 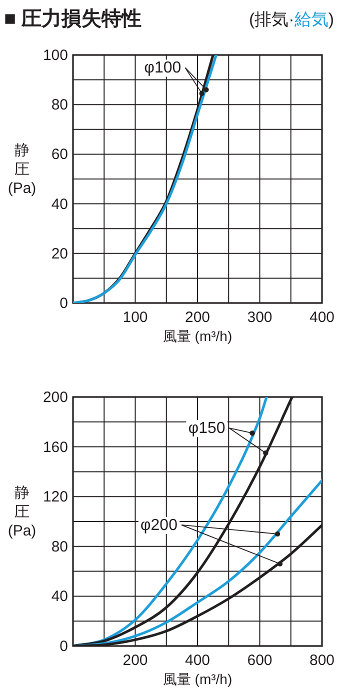 I want to click on x-tick-label: 600, so click(x=259, y=660).